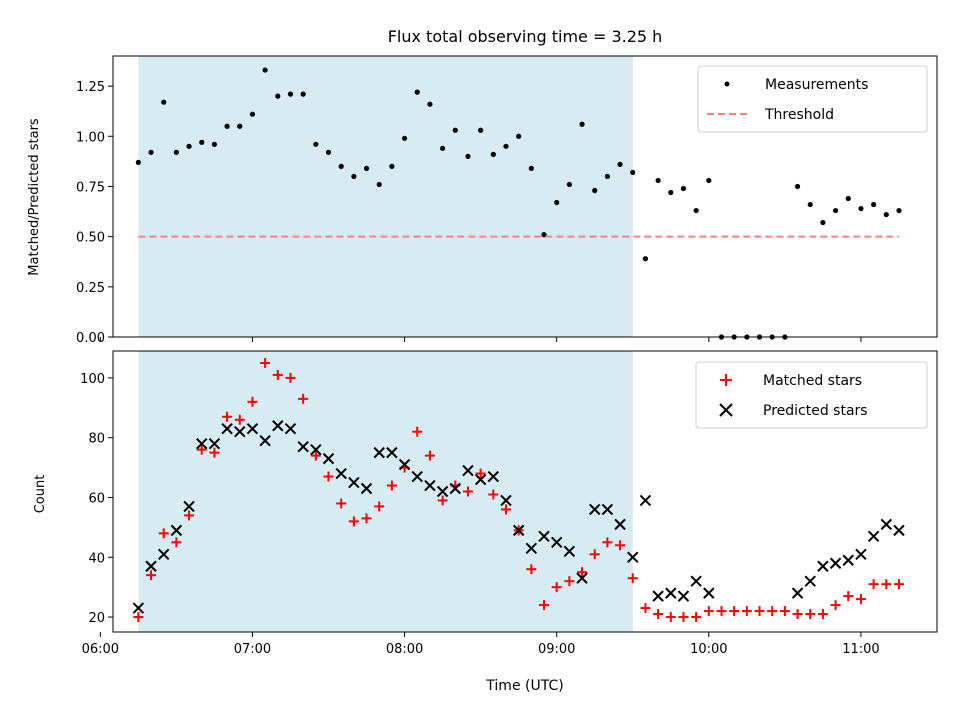  What do you see at coordinates (90, 187) in the screenshot?
I see `top-ytick-label: 0.75` at bounding box center [90, 187].